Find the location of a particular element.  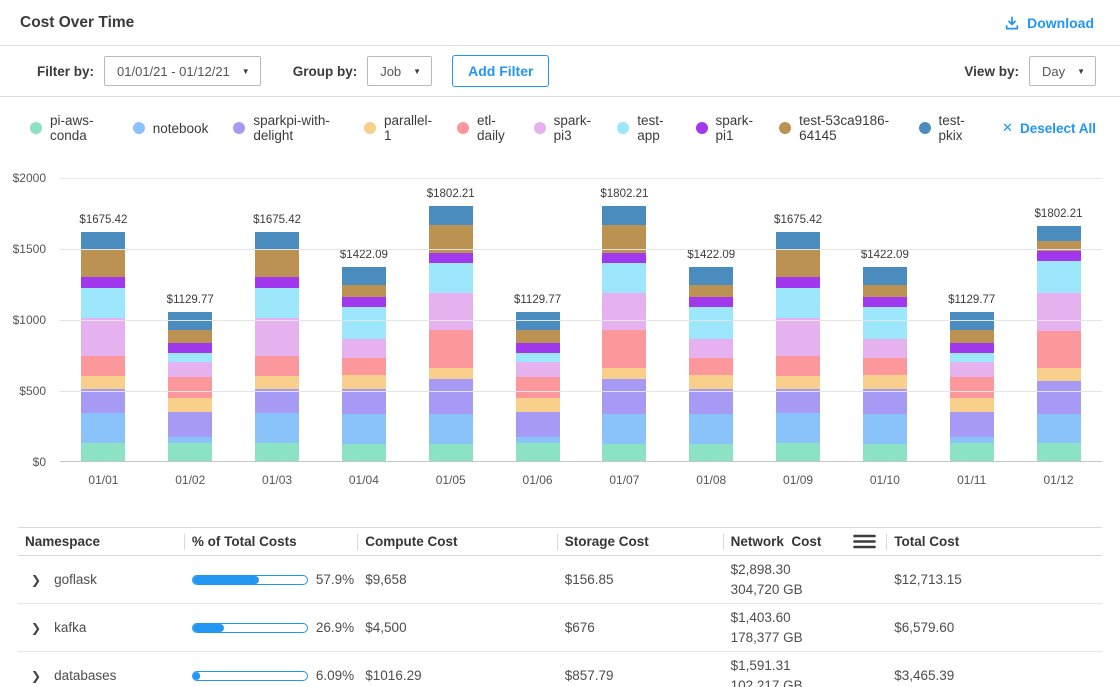

bar-stack-01/06 is located at coordinates (537, 386).